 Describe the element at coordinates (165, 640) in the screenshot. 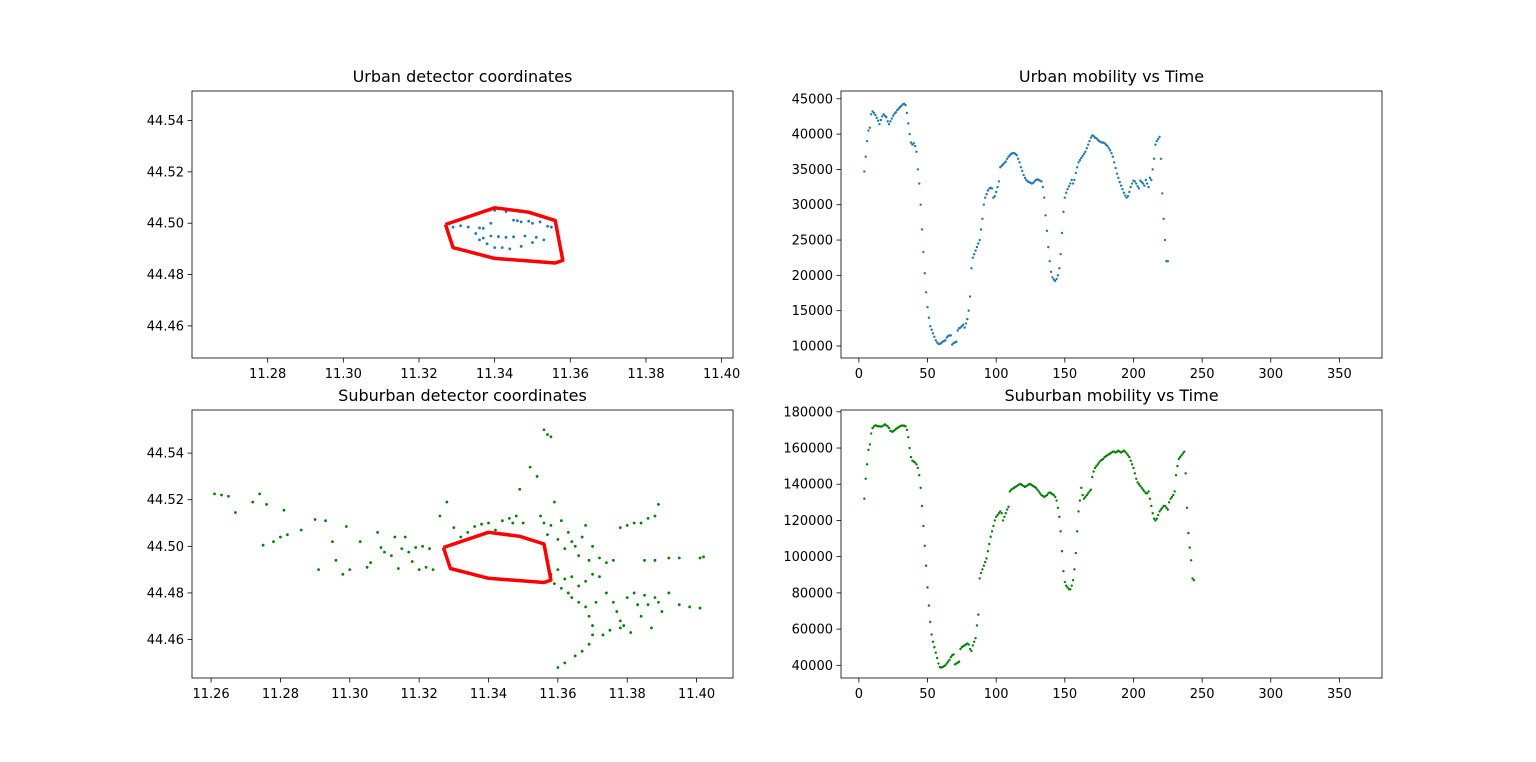

I see `suburban-coords-y-tick-label: 44.46` at that location.